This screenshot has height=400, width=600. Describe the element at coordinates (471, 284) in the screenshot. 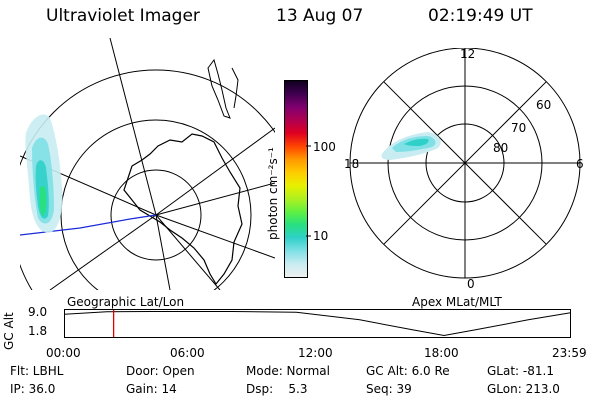

I see `mlt-label-0: 0` at that location.